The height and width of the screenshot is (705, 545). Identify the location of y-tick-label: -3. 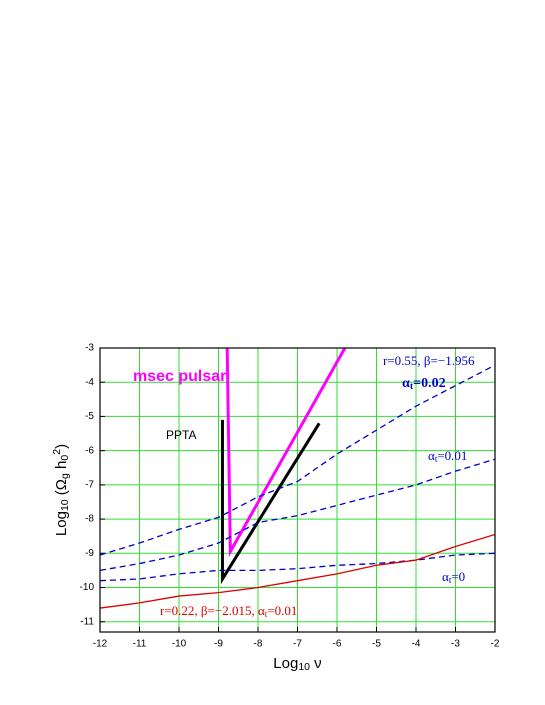
(89, 348).